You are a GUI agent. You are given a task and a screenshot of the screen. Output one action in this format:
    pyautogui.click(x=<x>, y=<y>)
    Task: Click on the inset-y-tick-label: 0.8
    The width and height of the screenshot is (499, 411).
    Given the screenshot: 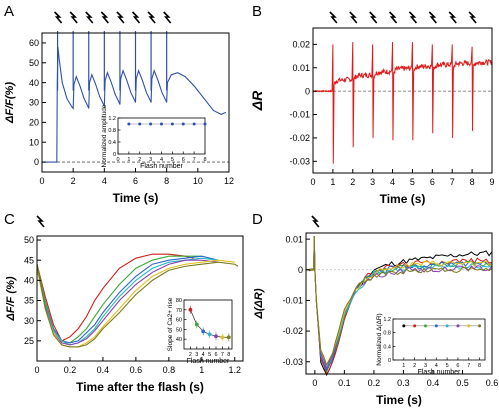 What is the action you would take?
    pyautogui.click(x=387, y=334)
    